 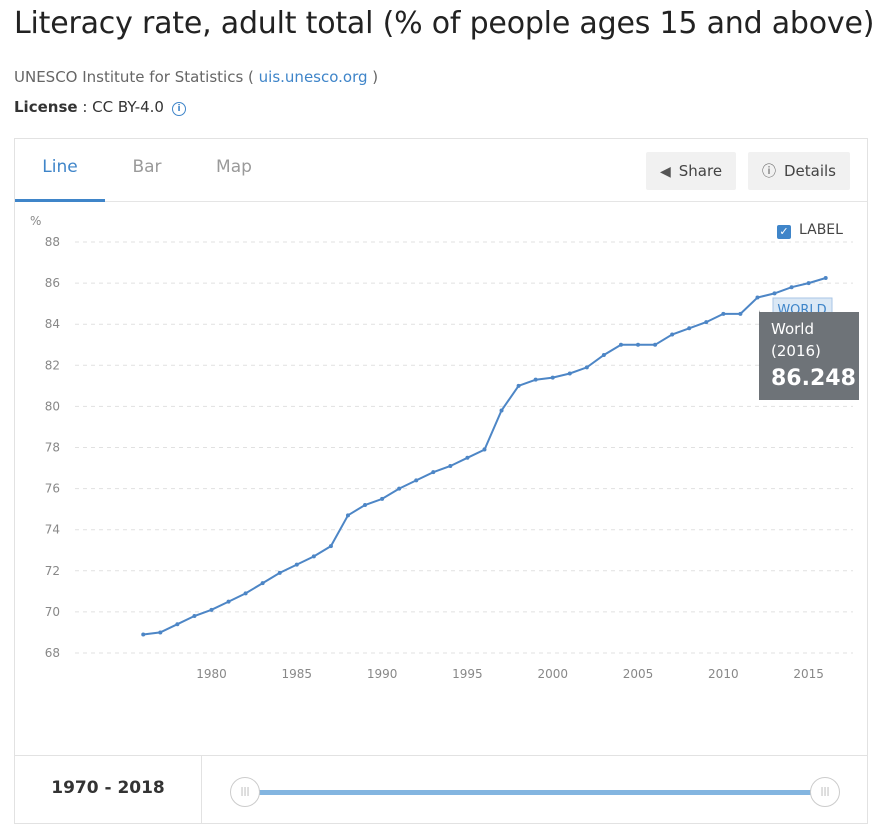 What do you see at coordinates (792, 329) in the screenshot?
I see `tooltip-series: World` at bounding box center [792, 329].